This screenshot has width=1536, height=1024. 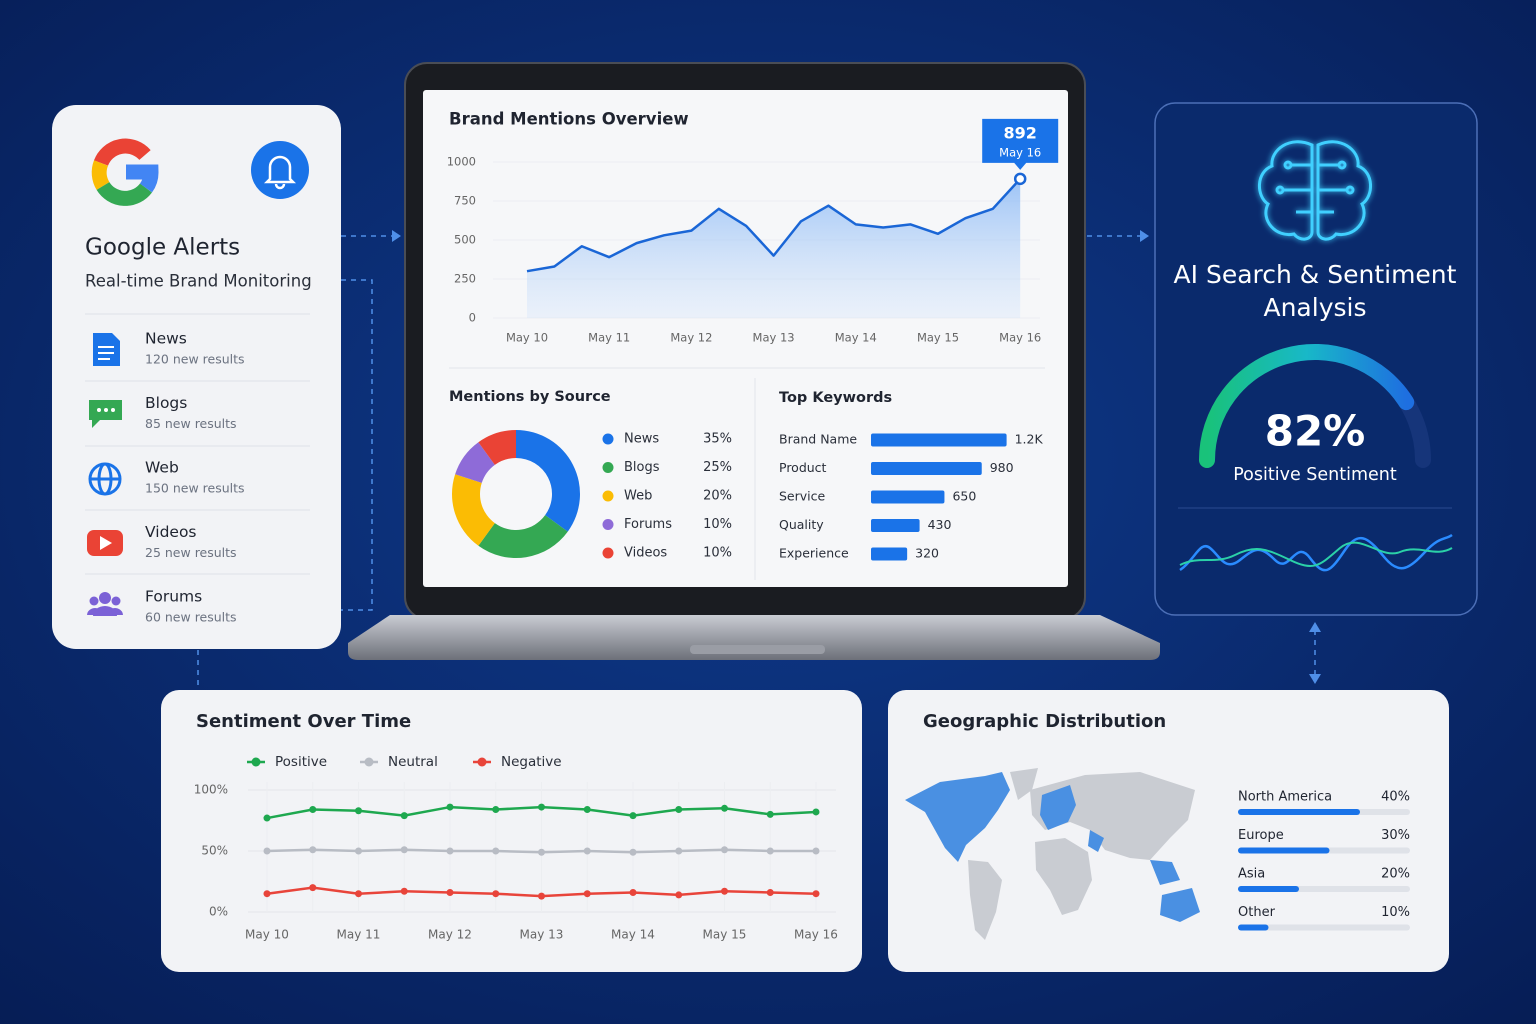 I want to click on alert-detail: 25 new results, so click(x=191, y=552).